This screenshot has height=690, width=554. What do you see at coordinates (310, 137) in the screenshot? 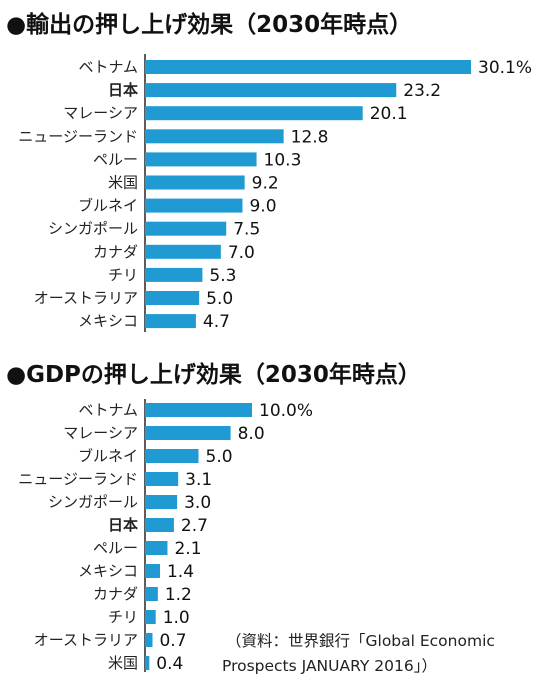
I see `data-label: 12.8` at bounding box center [310, 137].